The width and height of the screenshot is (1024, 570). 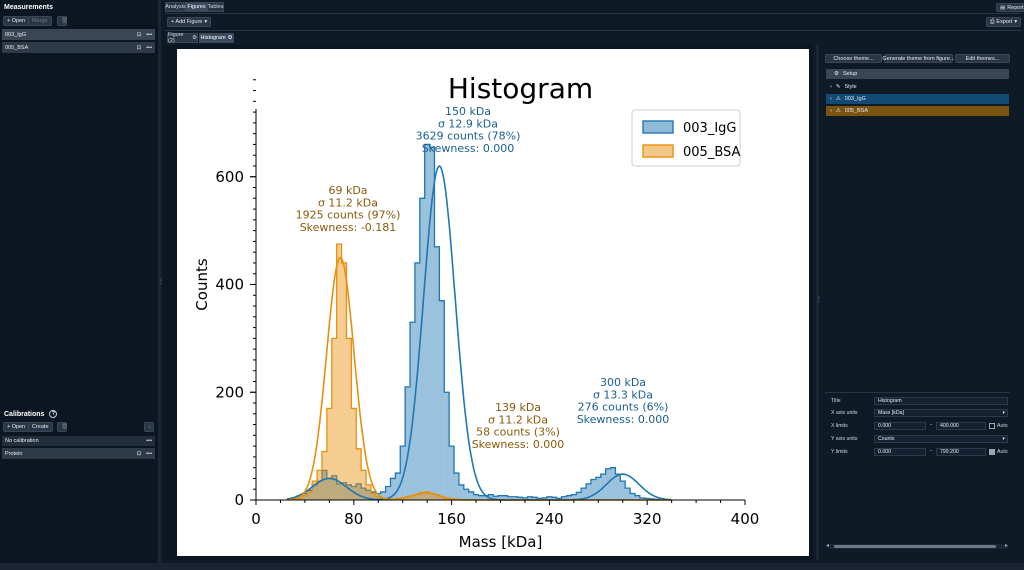 What do you see at coordinates (623, 419) in the screenshot?
I see `annotation-line: Skewness: 0.000` at bounding box center [623, 419].